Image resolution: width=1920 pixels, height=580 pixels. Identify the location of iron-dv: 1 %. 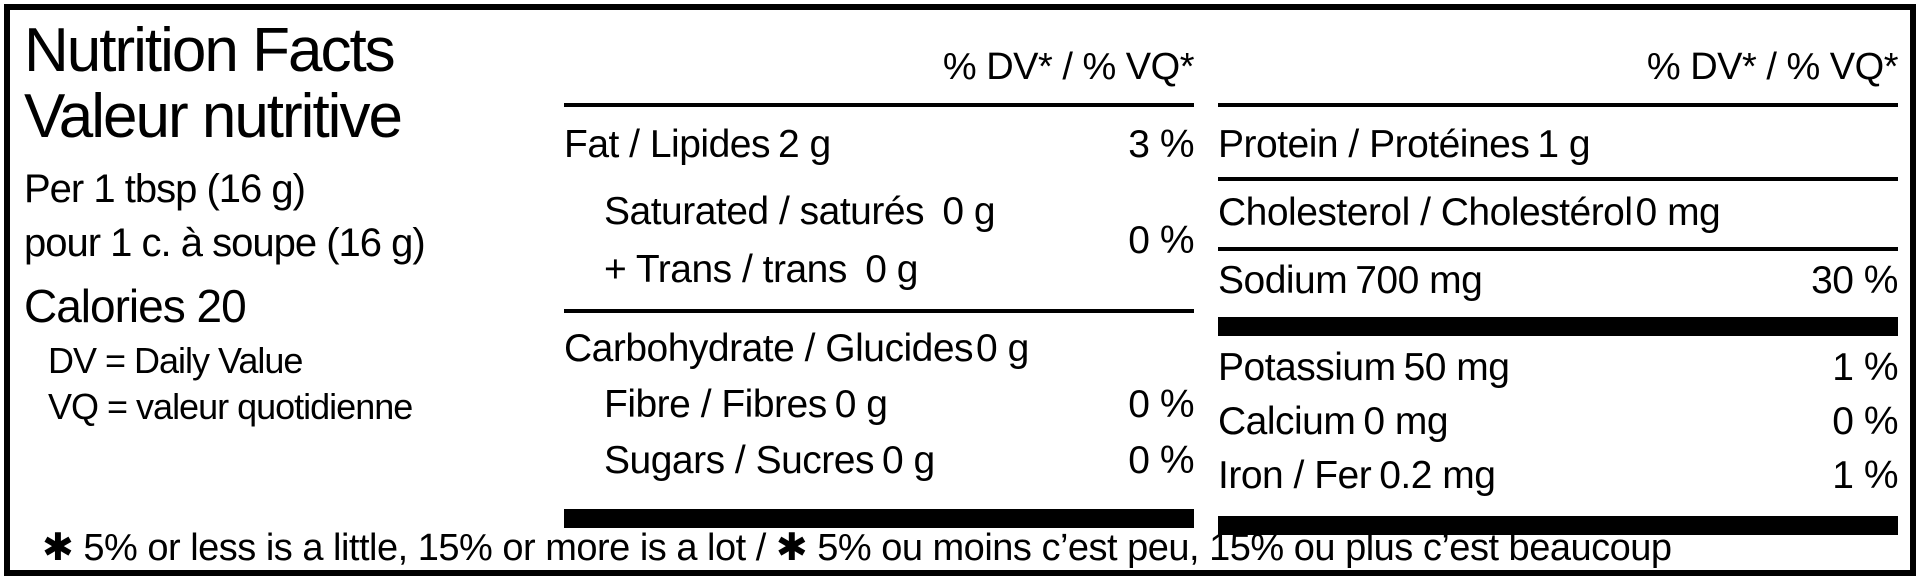
(1865, 475).